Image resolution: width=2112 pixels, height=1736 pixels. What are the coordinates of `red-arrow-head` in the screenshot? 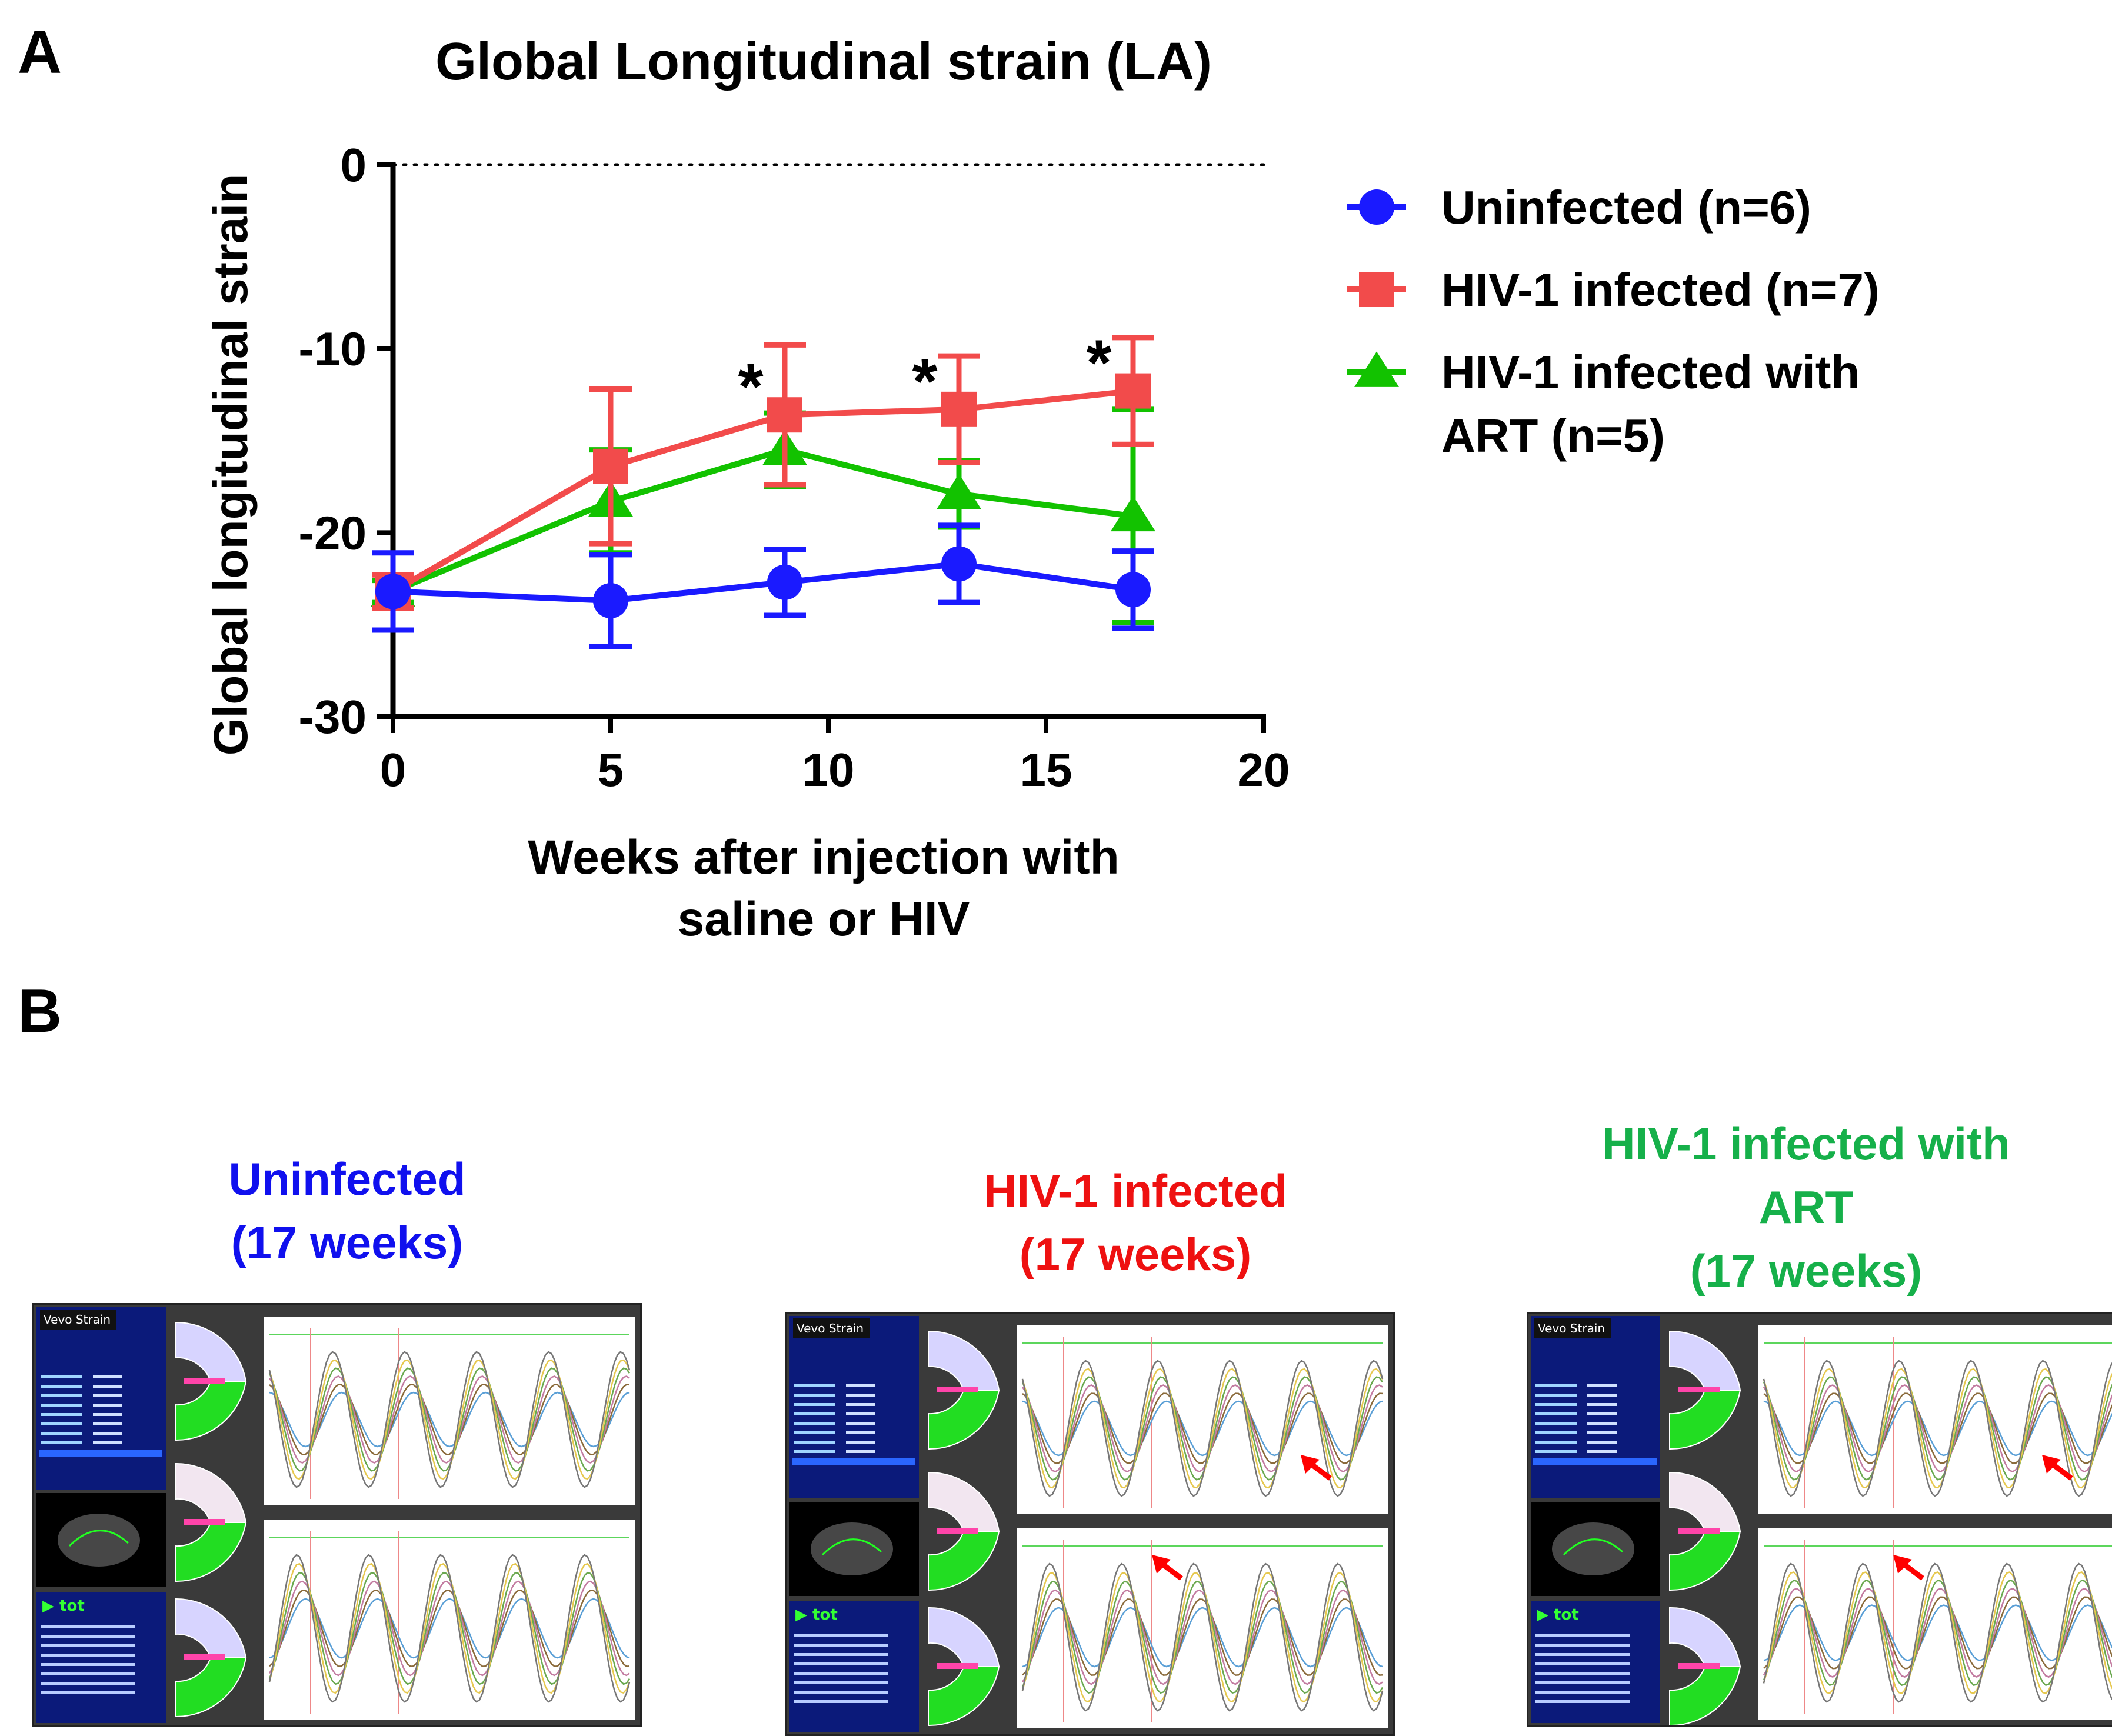 It's located at (1161, 1564).